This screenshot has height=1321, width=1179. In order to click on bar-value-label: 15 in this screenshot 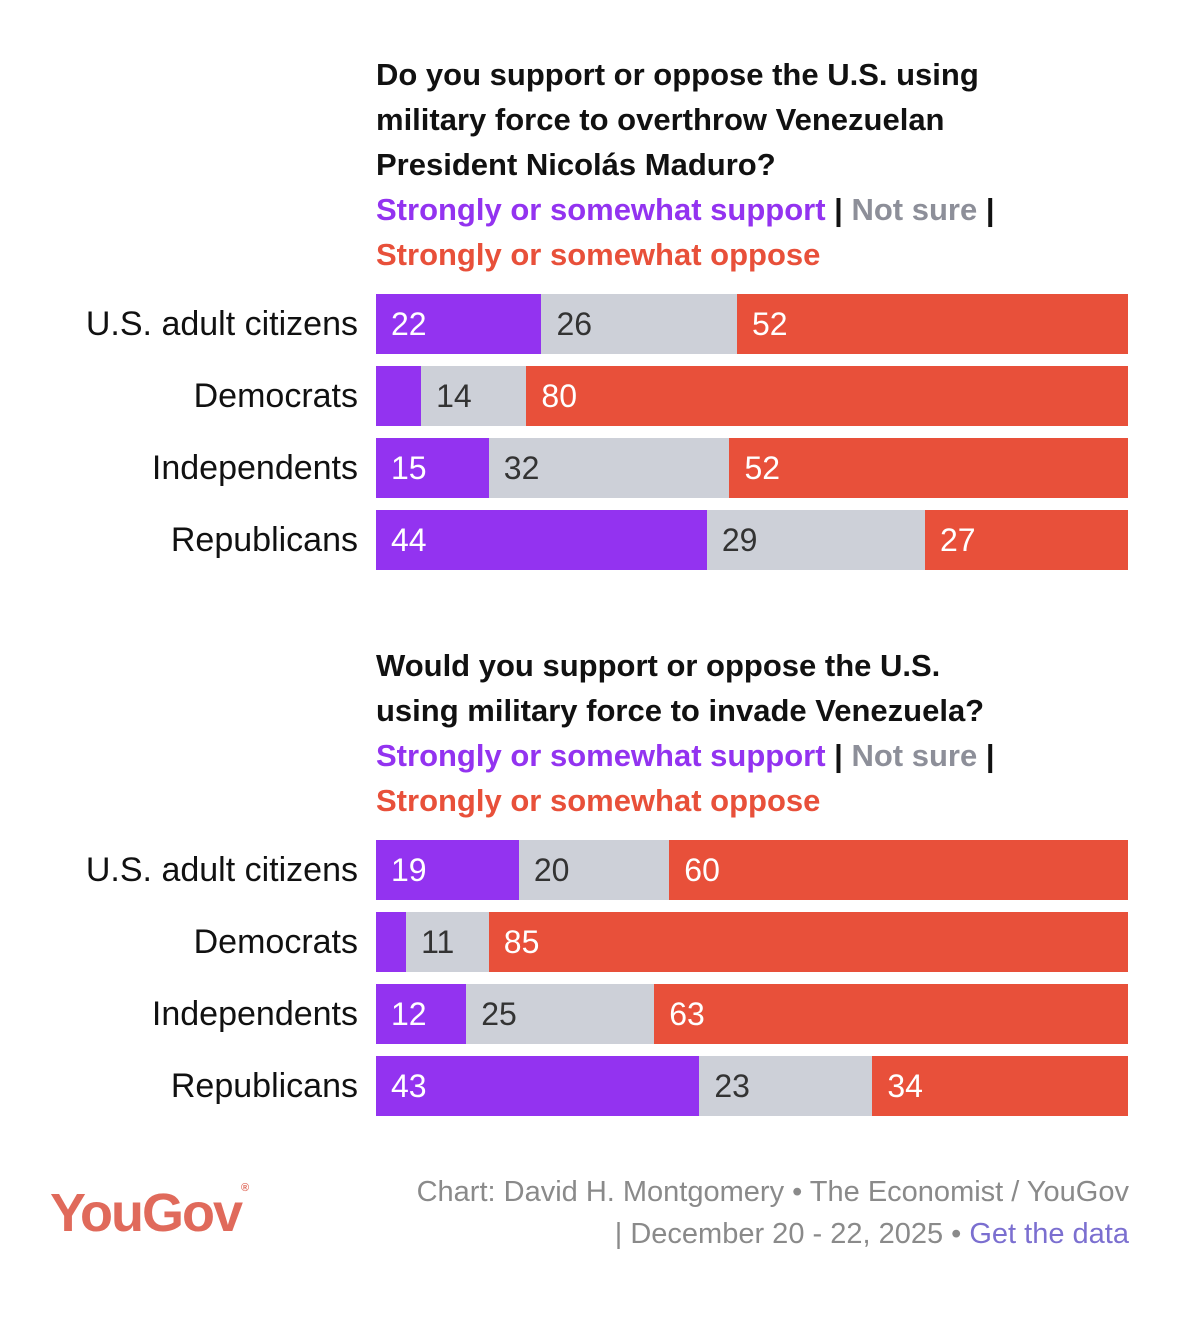, I will do `click(409, 468)`.